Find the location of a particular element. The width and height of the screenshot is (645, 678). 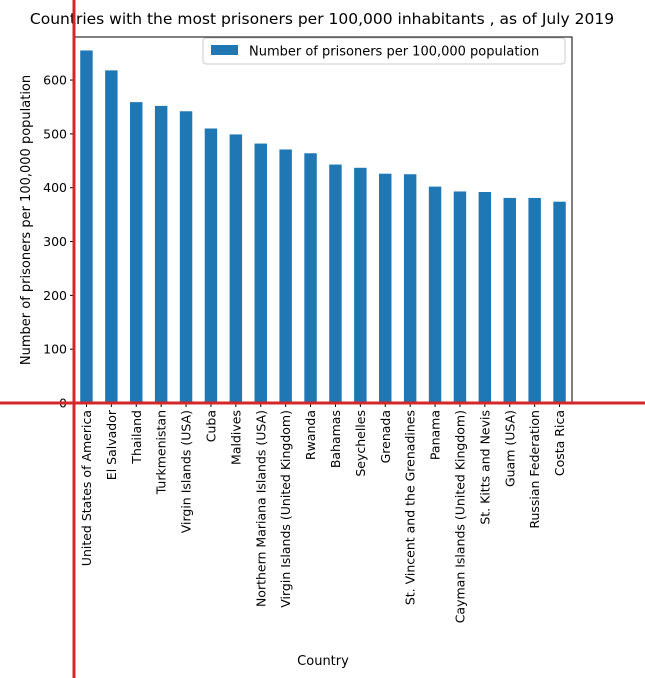

x-tick-label: Rwanda is located at coordinates (310, 435).